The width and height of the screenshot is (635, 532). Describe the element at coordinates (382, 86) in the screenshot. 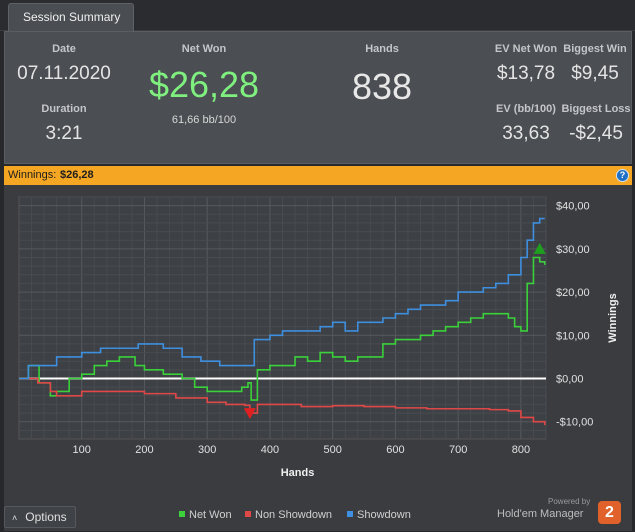

I see `hands-value: 838` at that location.